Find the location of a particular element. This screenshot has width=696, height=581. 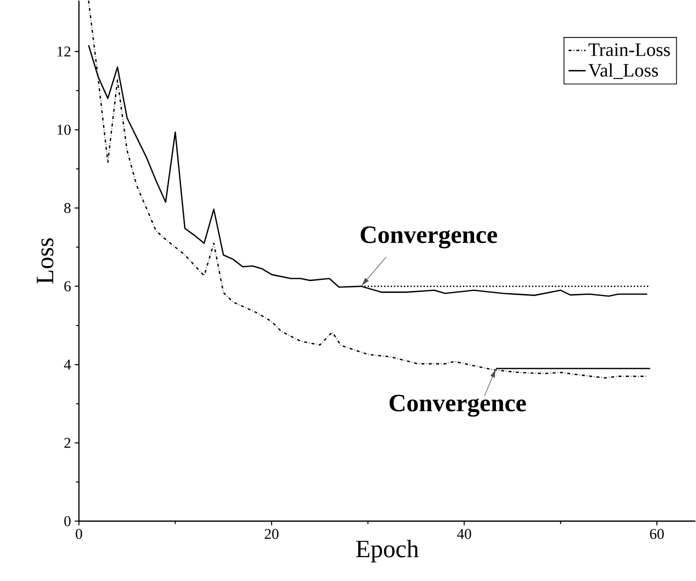

y-tick-label: 12 is located at coordinates (64, 51).